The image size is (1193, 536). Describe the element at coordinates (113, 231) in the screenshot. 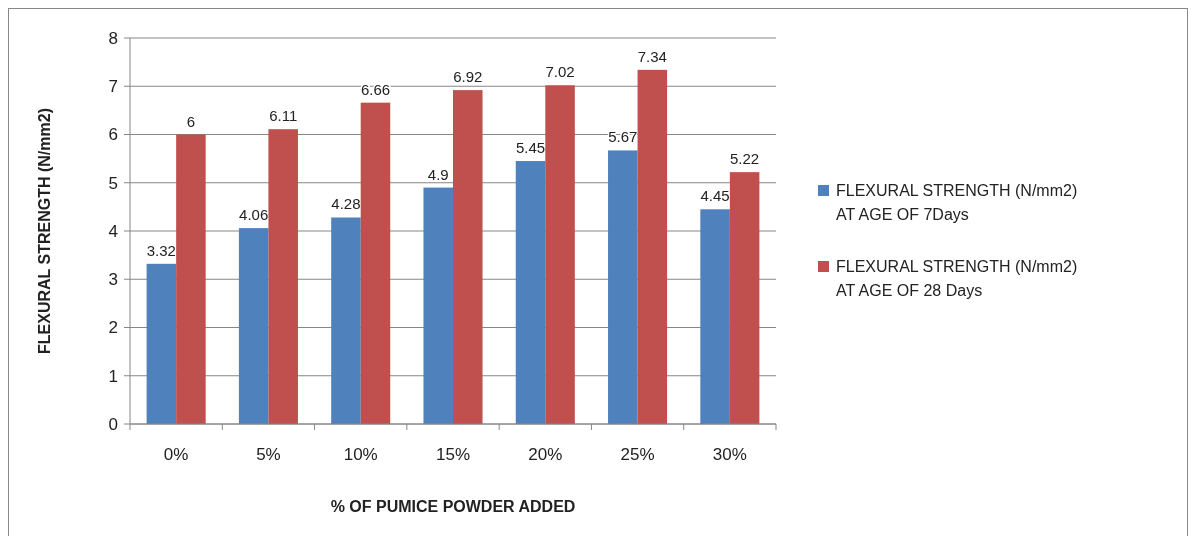

I see `y-tick-label: 4` at that location.